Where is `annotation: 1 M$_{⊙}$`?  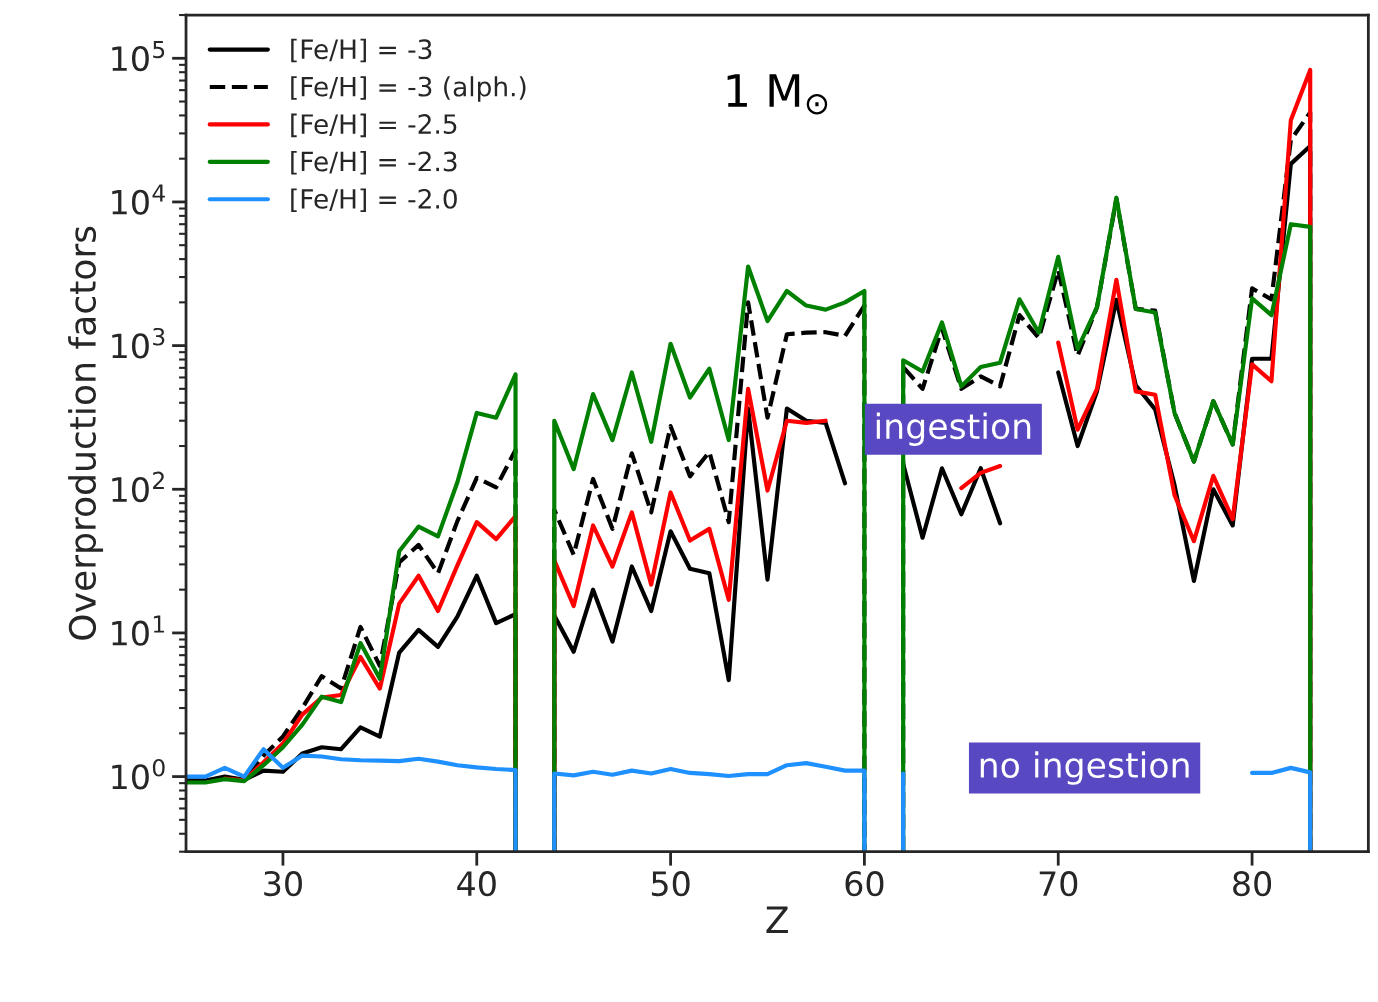
annotation: 1 M$_{⊙}$ is located at coordinates (777, 94).